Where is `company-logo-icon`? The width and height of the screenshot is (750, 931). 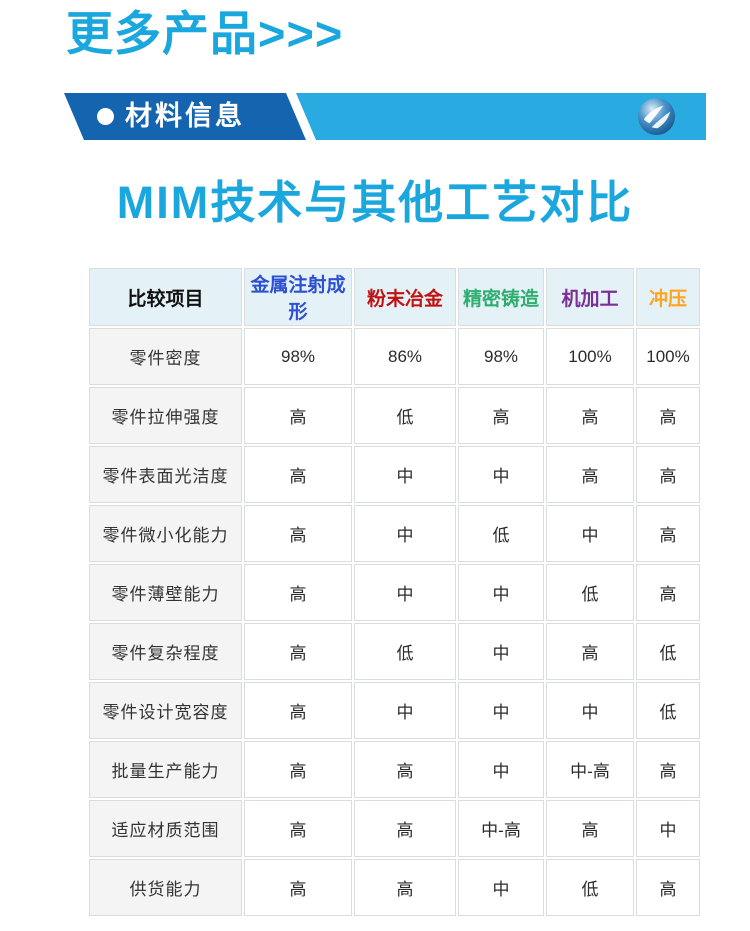 company-logo-icon is located at coordinates (656, 116).